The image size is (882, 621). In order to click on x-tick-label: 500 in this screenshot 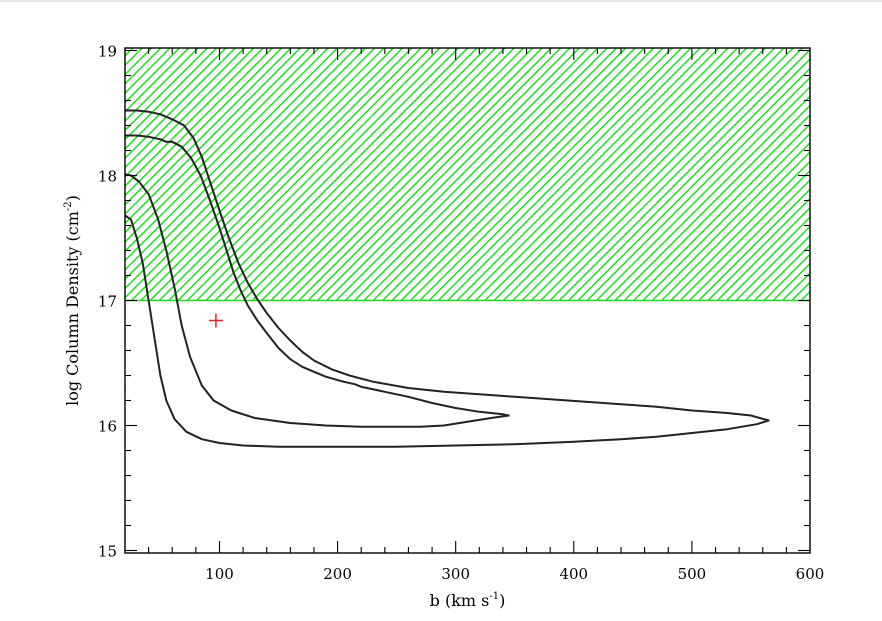, I will do `click(692, 574)`.